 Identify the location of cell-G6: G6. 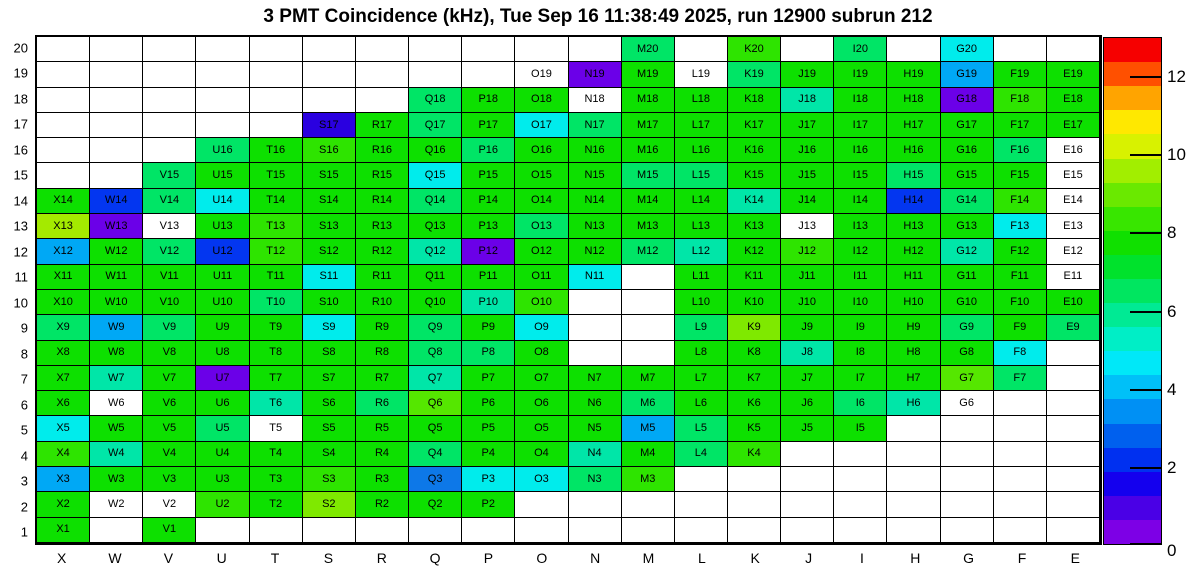
(967, 404).